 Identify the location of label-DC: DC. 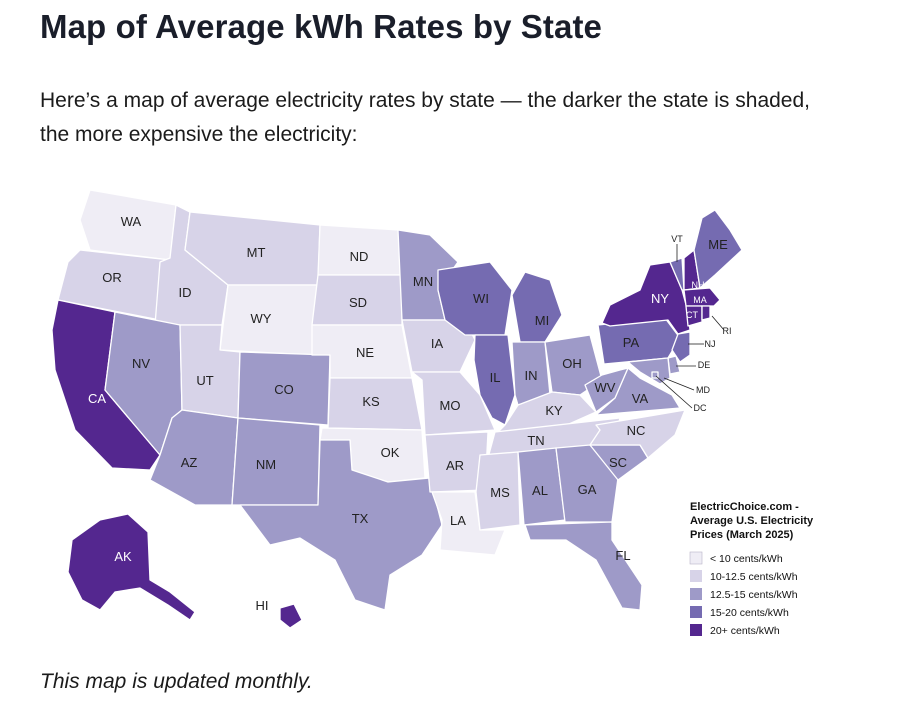
(700, 408).